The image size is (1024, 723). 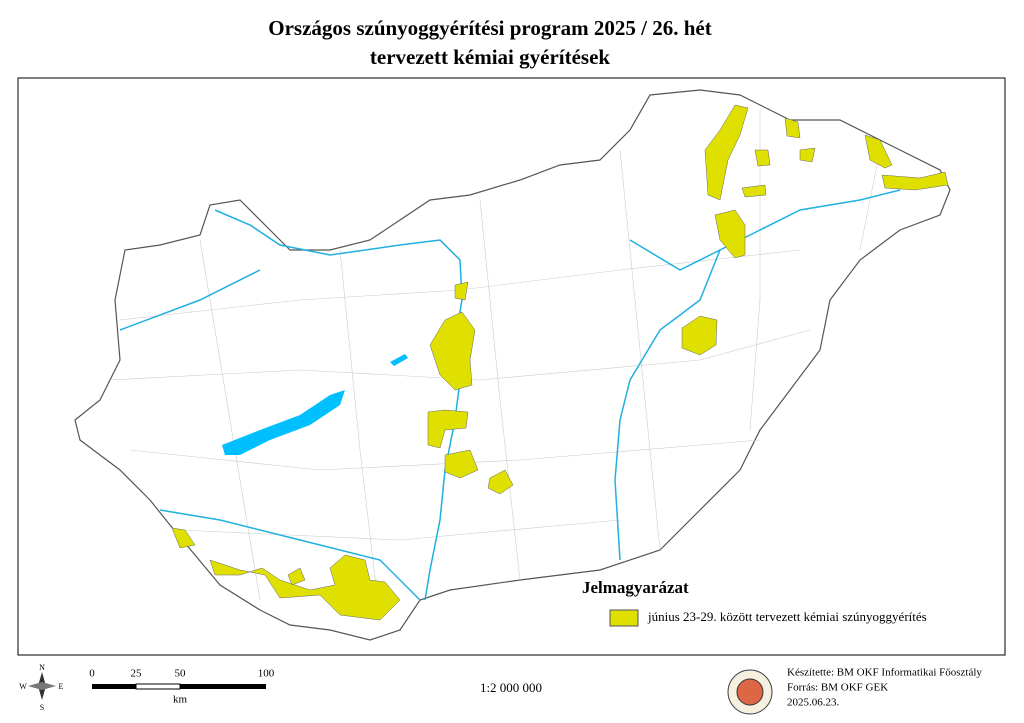 I want to click on scale-label: 0, so click(x=92, y=674).